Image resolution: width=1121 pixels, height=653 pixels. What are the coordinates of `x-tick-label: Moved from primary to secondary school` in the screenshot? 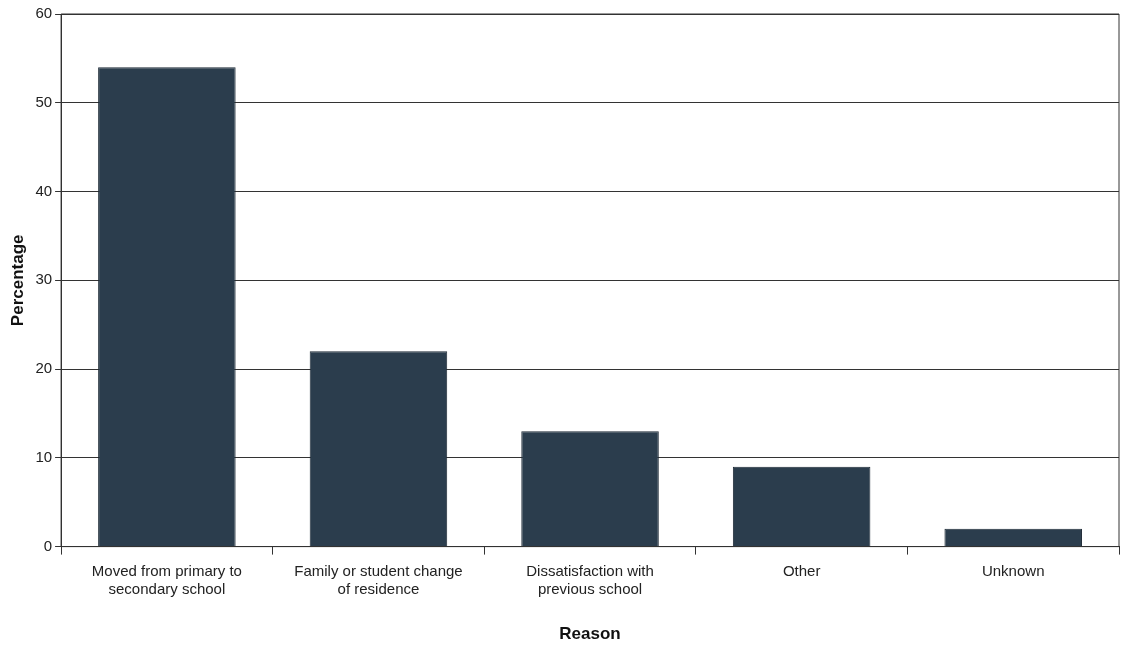 It's located at (166, 579).